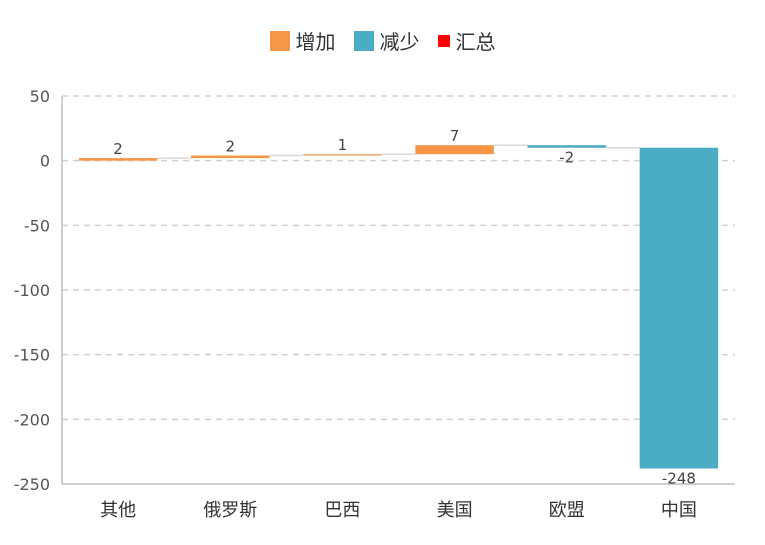 This screenshot has width=765, height=545. Describe the element at coordinates (118, 510) in the screenshot. I see `x-category-label: 其他` at that location.